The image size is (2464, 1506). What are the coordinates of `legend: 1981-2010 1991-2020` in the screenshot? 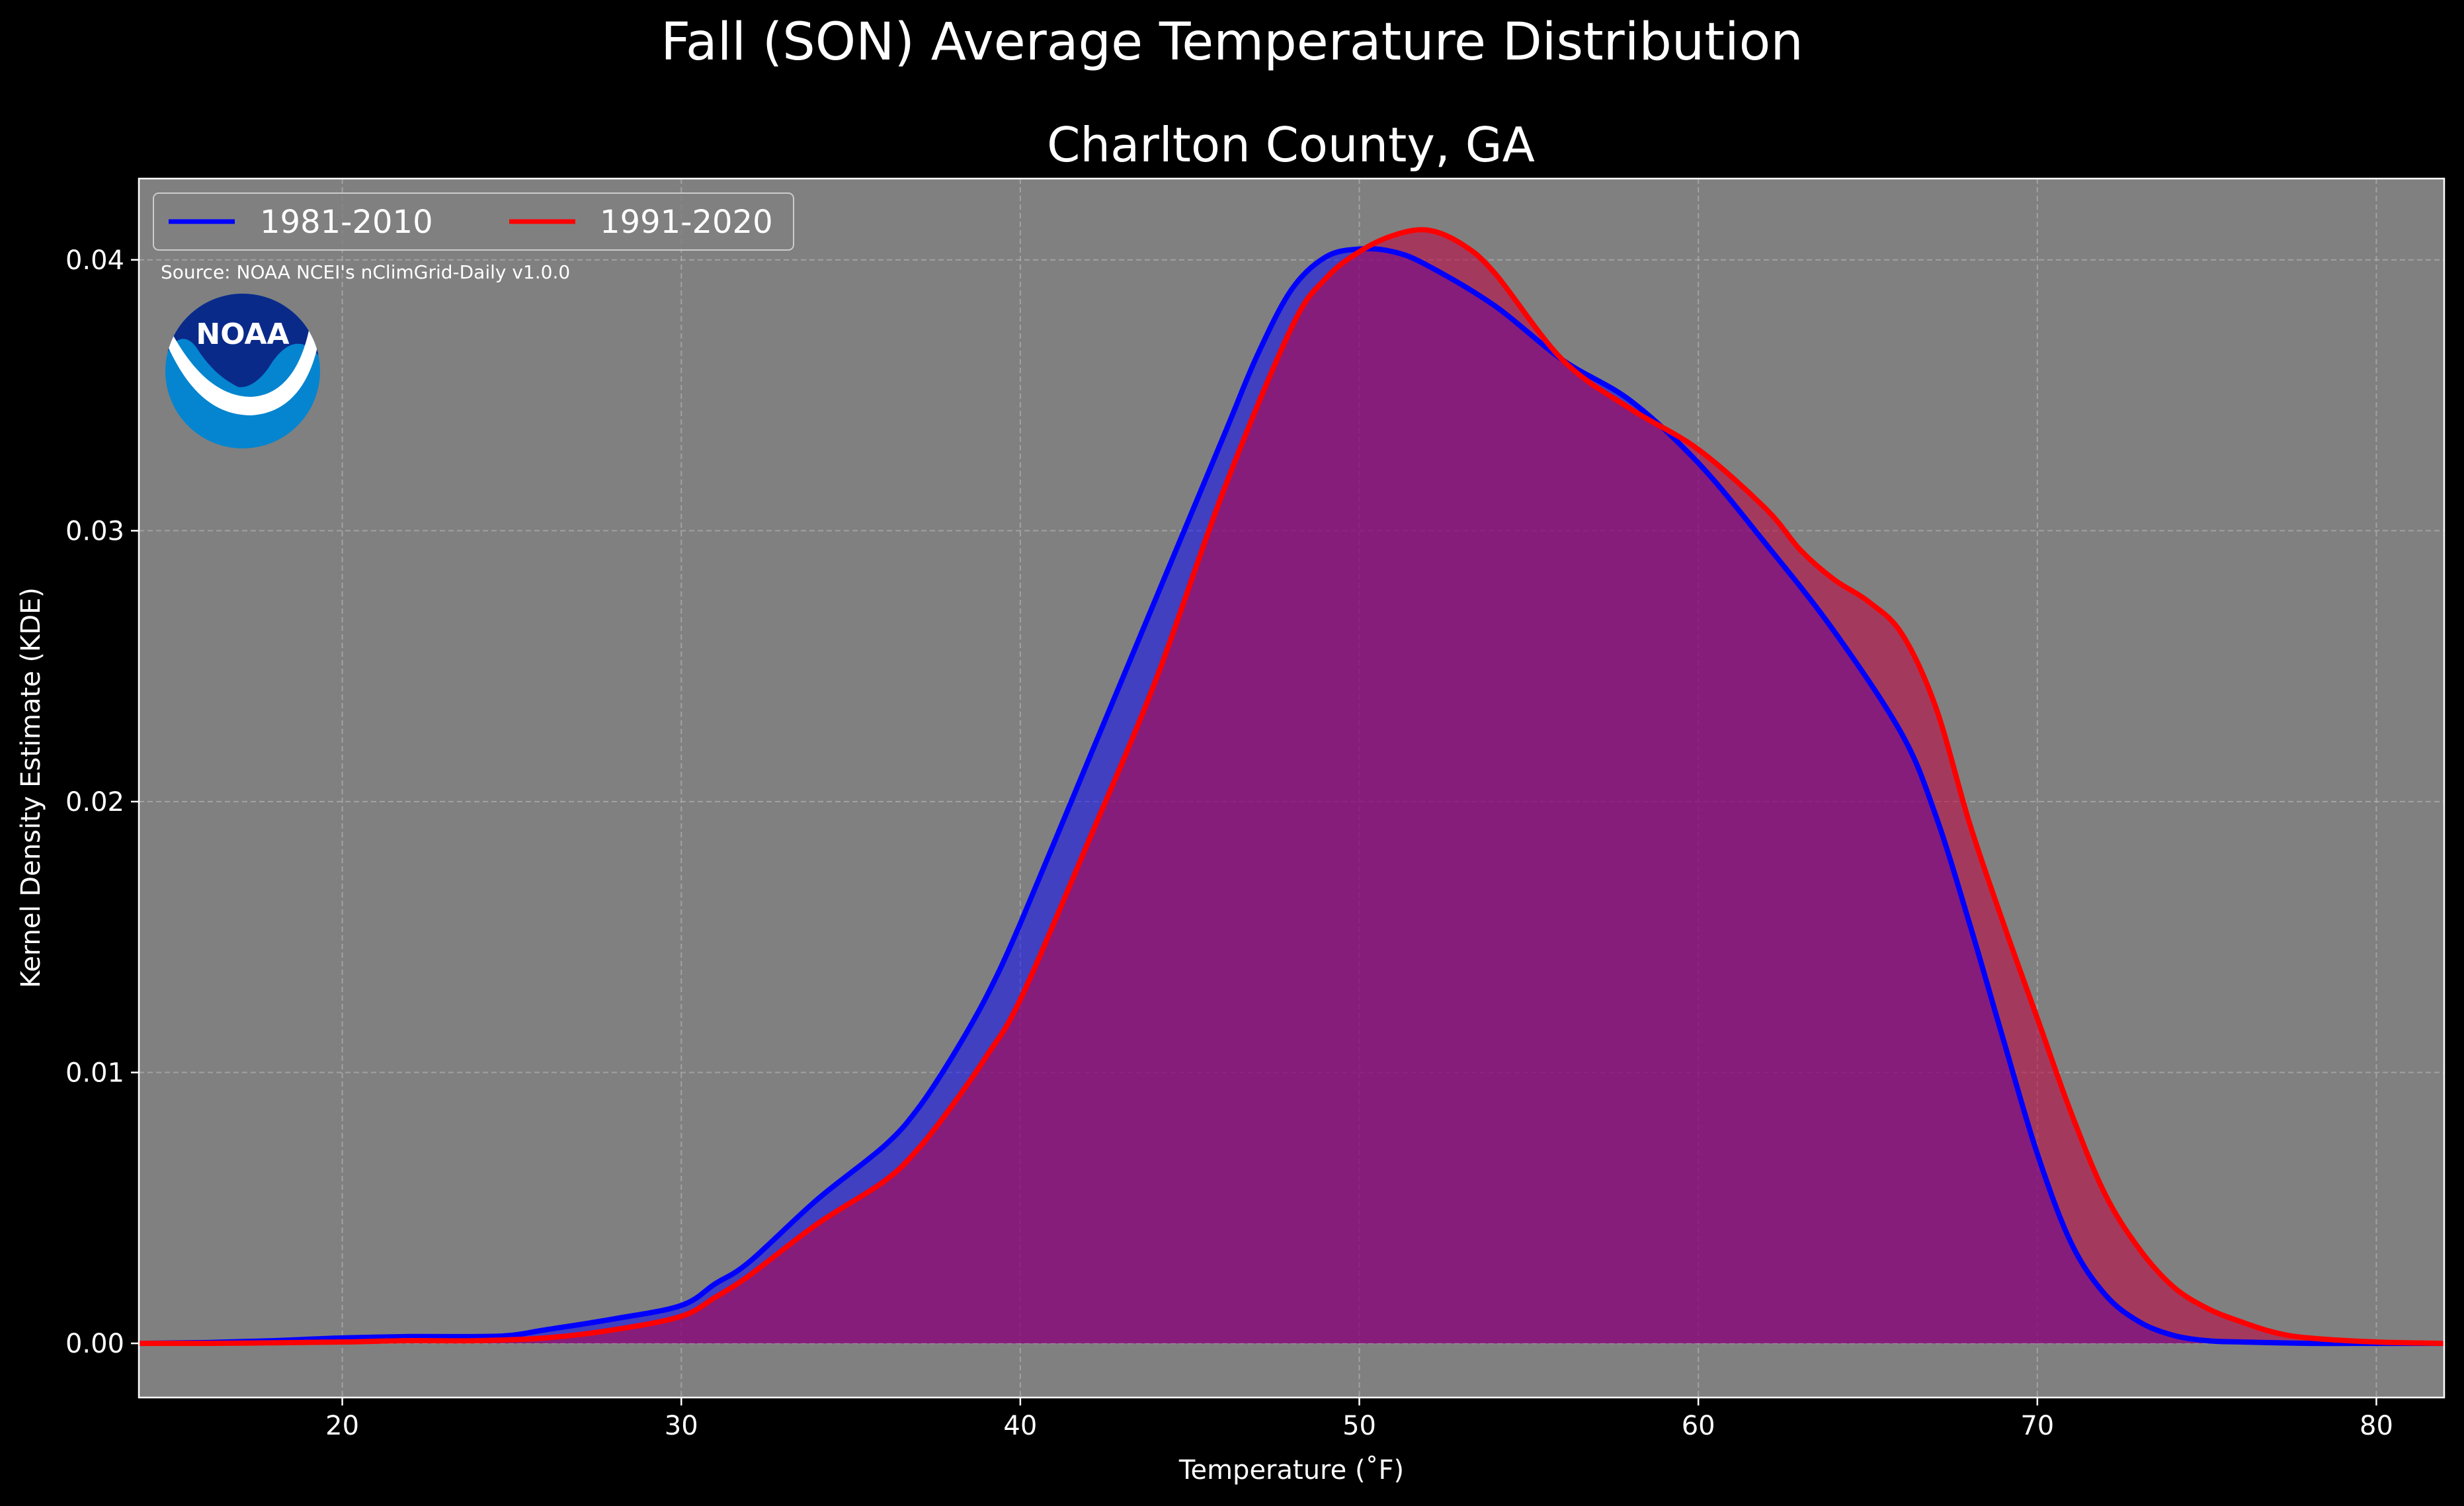 It's located at (474, 221).